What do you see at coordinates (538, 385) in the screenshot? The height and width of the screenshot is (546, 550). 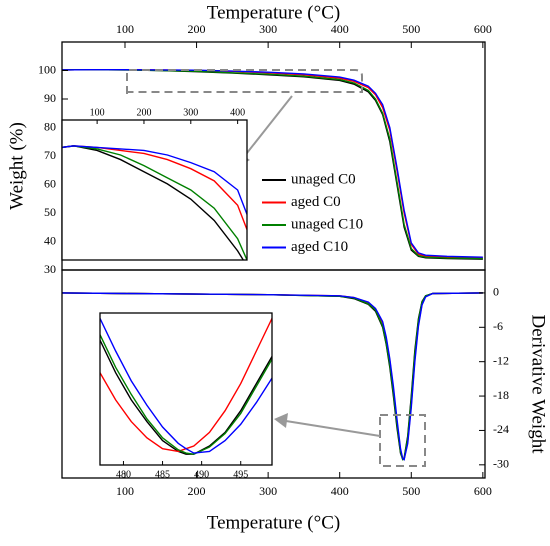 I see `y-axis-label: Derivative Weight` at bounding box center [538, 385].